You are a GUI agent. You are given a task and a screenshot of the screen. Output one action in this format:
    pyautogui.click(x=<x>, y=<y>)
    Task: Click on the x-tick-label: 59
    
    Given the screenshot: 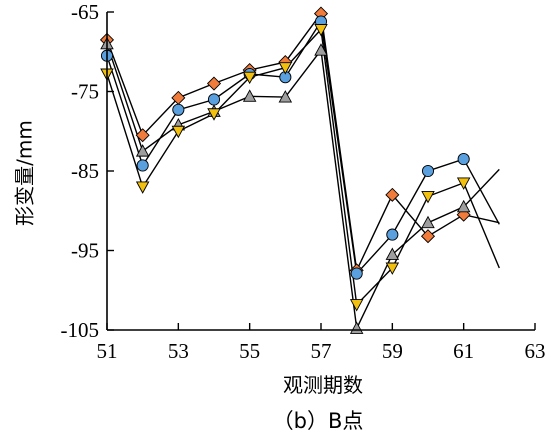 What is the action you would take?
    pyautogui.click(x=392, y=351)
    